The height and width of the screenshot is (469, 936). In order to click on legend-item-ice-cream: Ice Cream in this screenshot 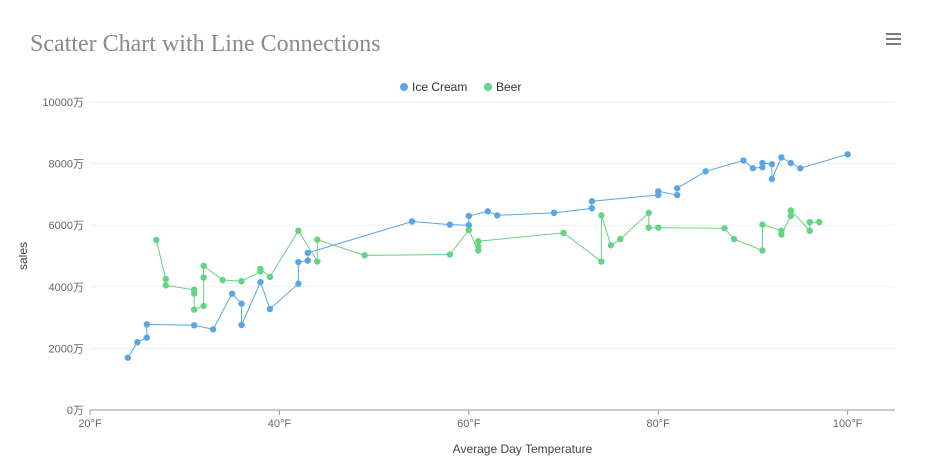, I will do `click(439, 87)`.